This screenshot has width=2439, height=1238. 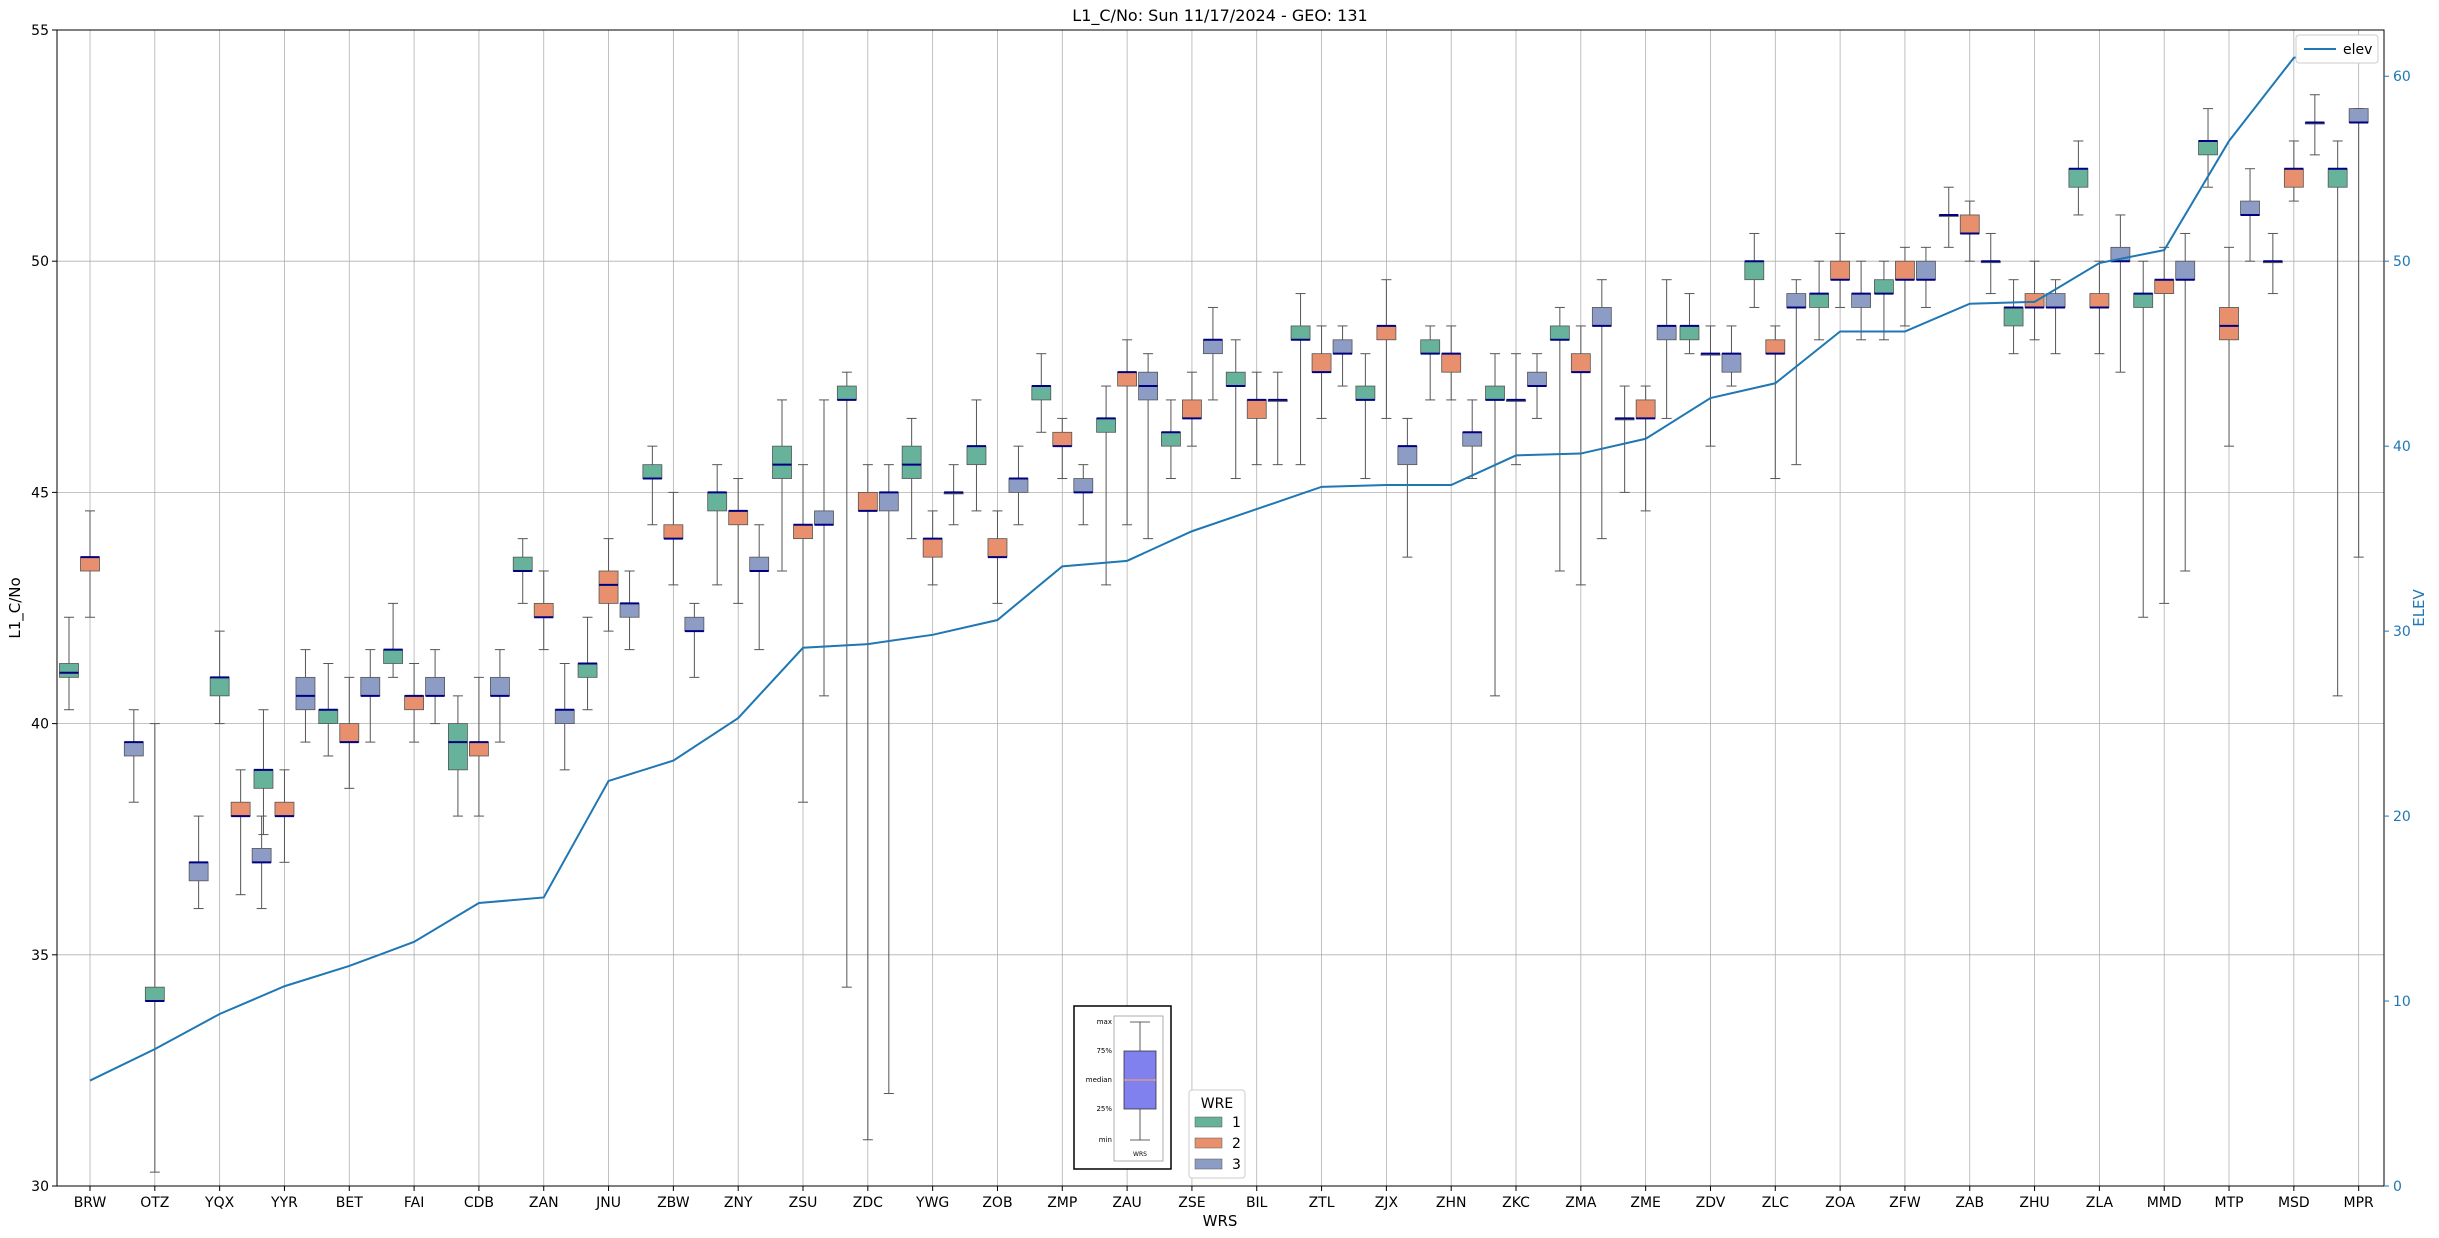 I want to click on x-tick-label: BET, so click(x=349, y=1203).